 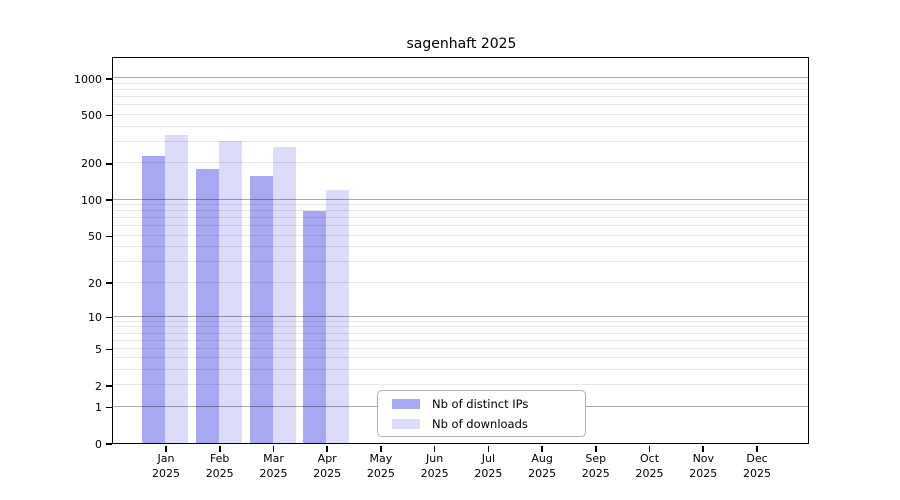 I want to click on x-tick-label: Apr 2025, so click(x=327, y=466).